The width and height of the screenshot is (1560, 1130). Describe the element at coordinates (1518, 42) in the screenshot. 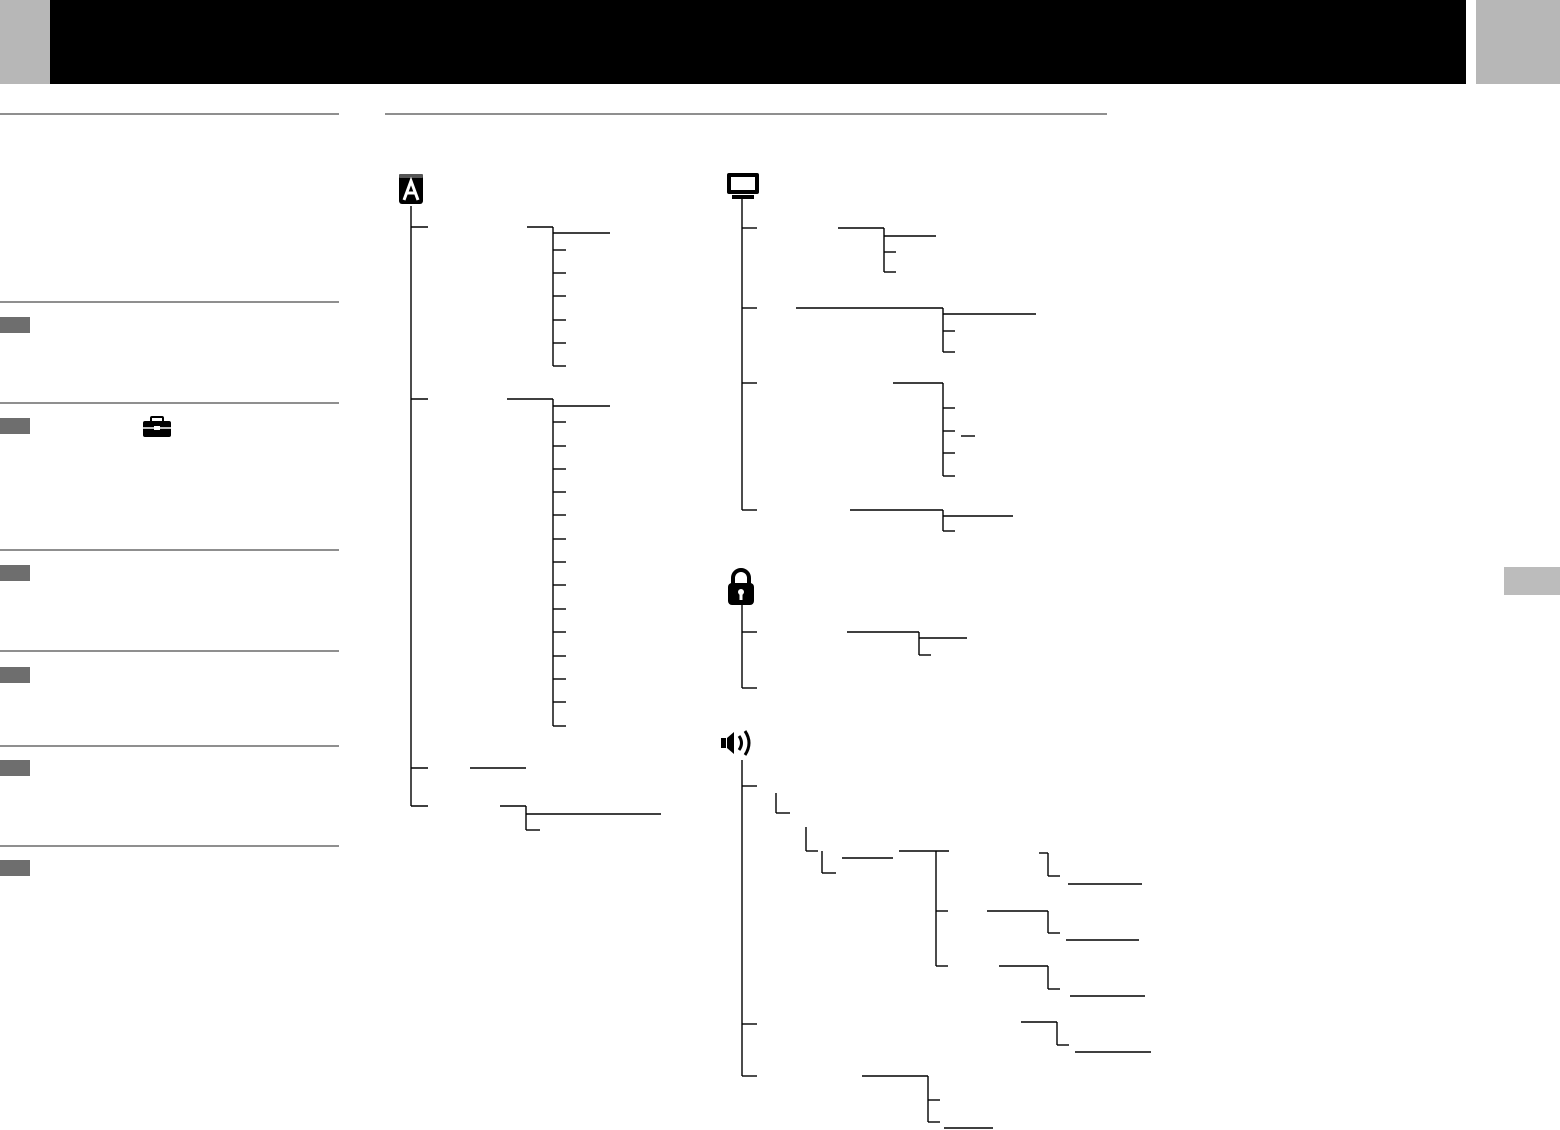

I see `header-right-block` at that location.